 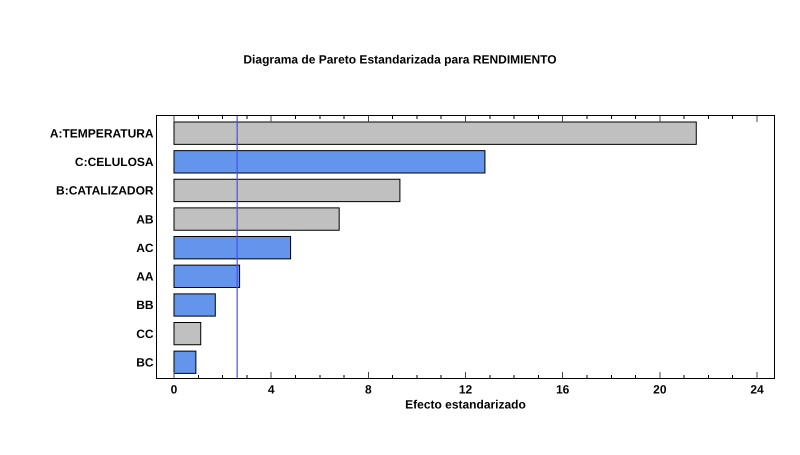 What do you see at coordinates (145, 362) in the screenshot?
I see `y-tick-label: BC` at bounding box center [145, 362].